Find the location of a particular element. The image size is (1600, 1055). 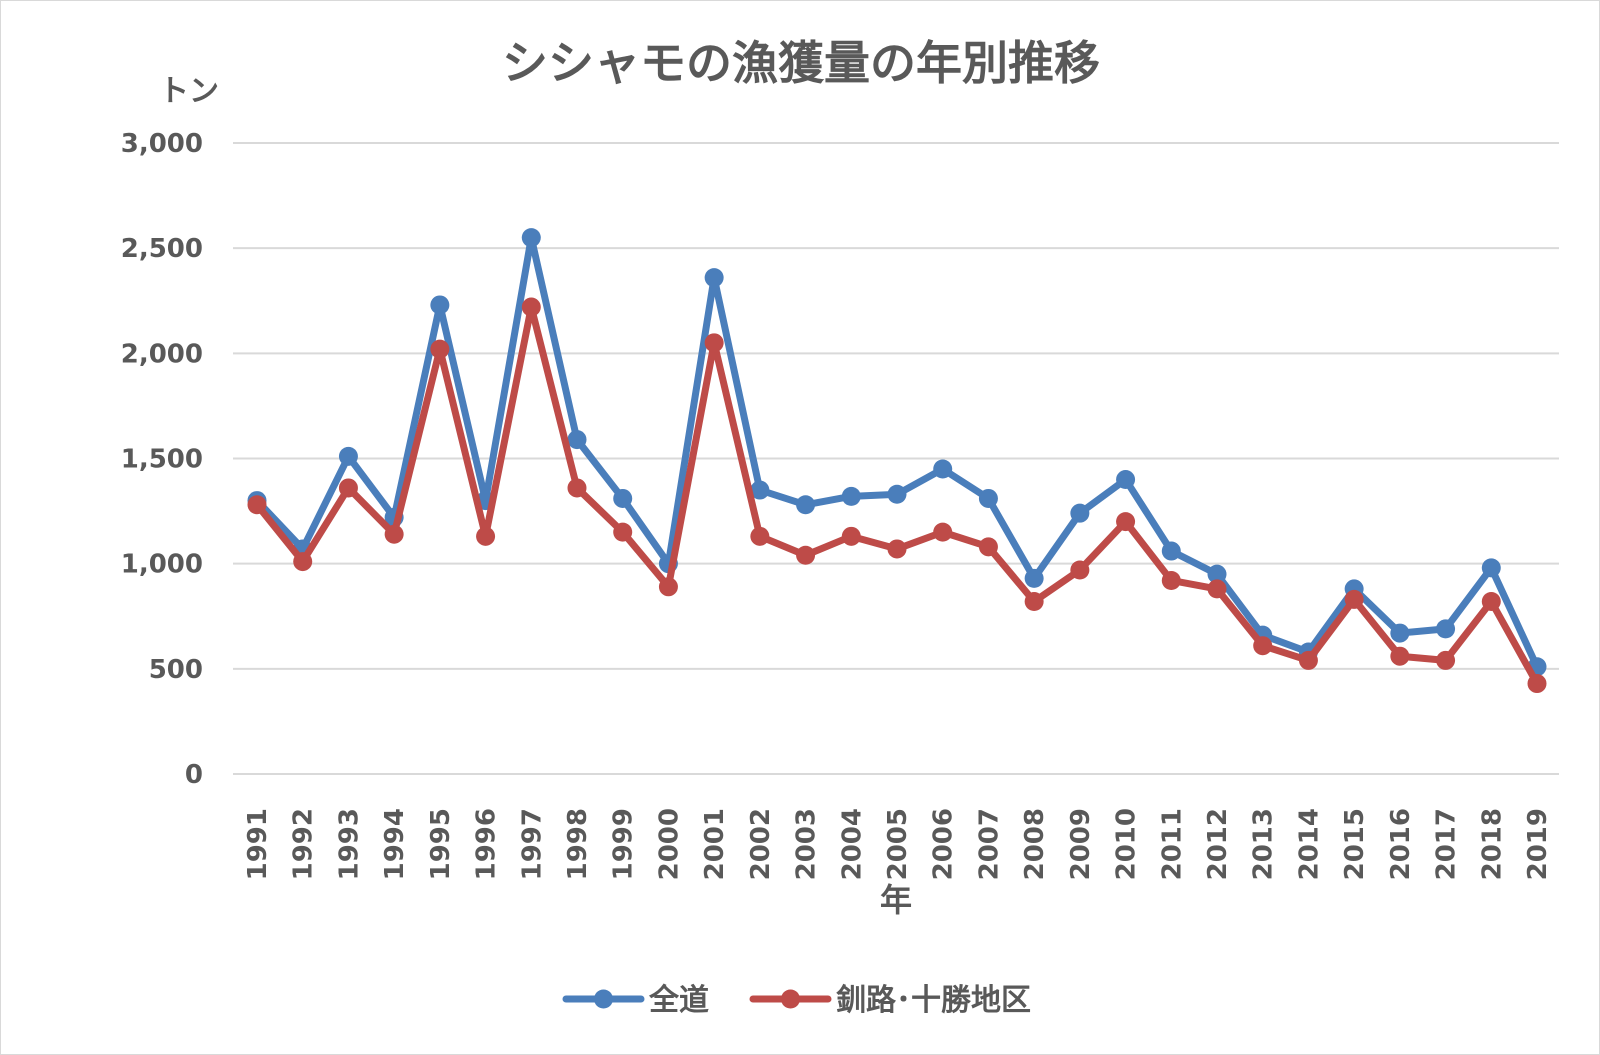

x-axis-label: 年 is located at coordinates (896, 900).